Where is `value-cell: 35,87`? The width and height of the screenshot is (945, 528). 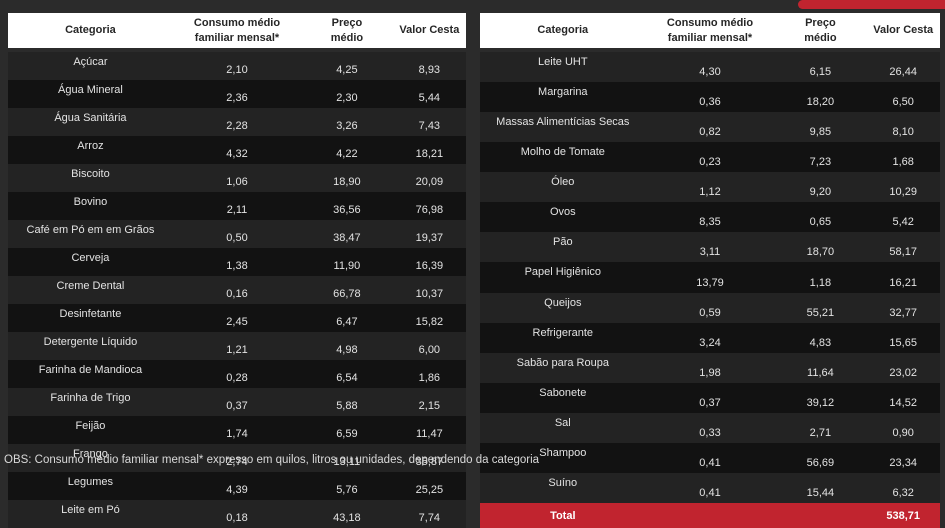
value-cell: 35,87 is located at coordinates (429, 462).